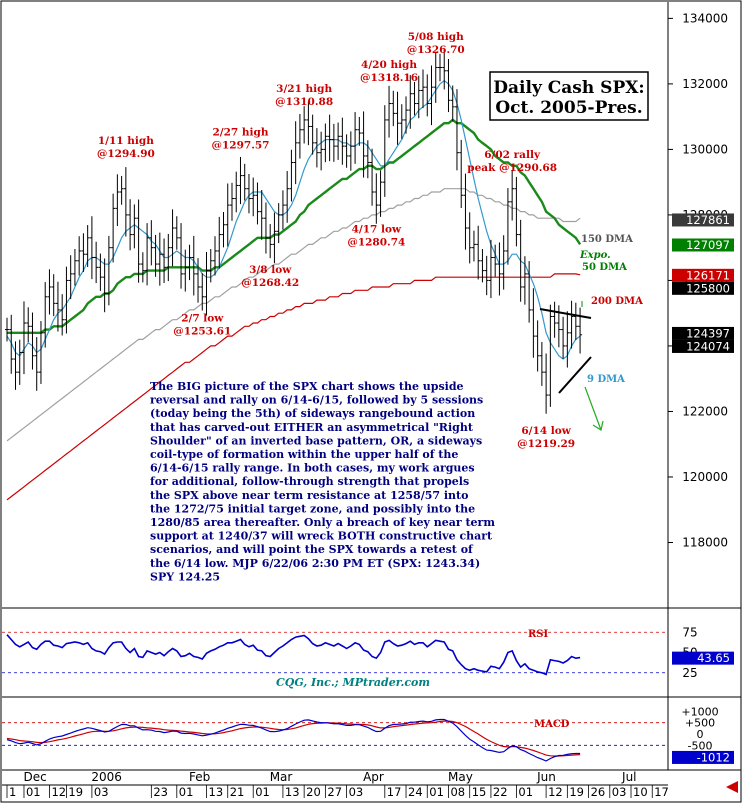 The image size is (742, 808). I want to click on annotation-value: @1326.70, so click(436, 50).